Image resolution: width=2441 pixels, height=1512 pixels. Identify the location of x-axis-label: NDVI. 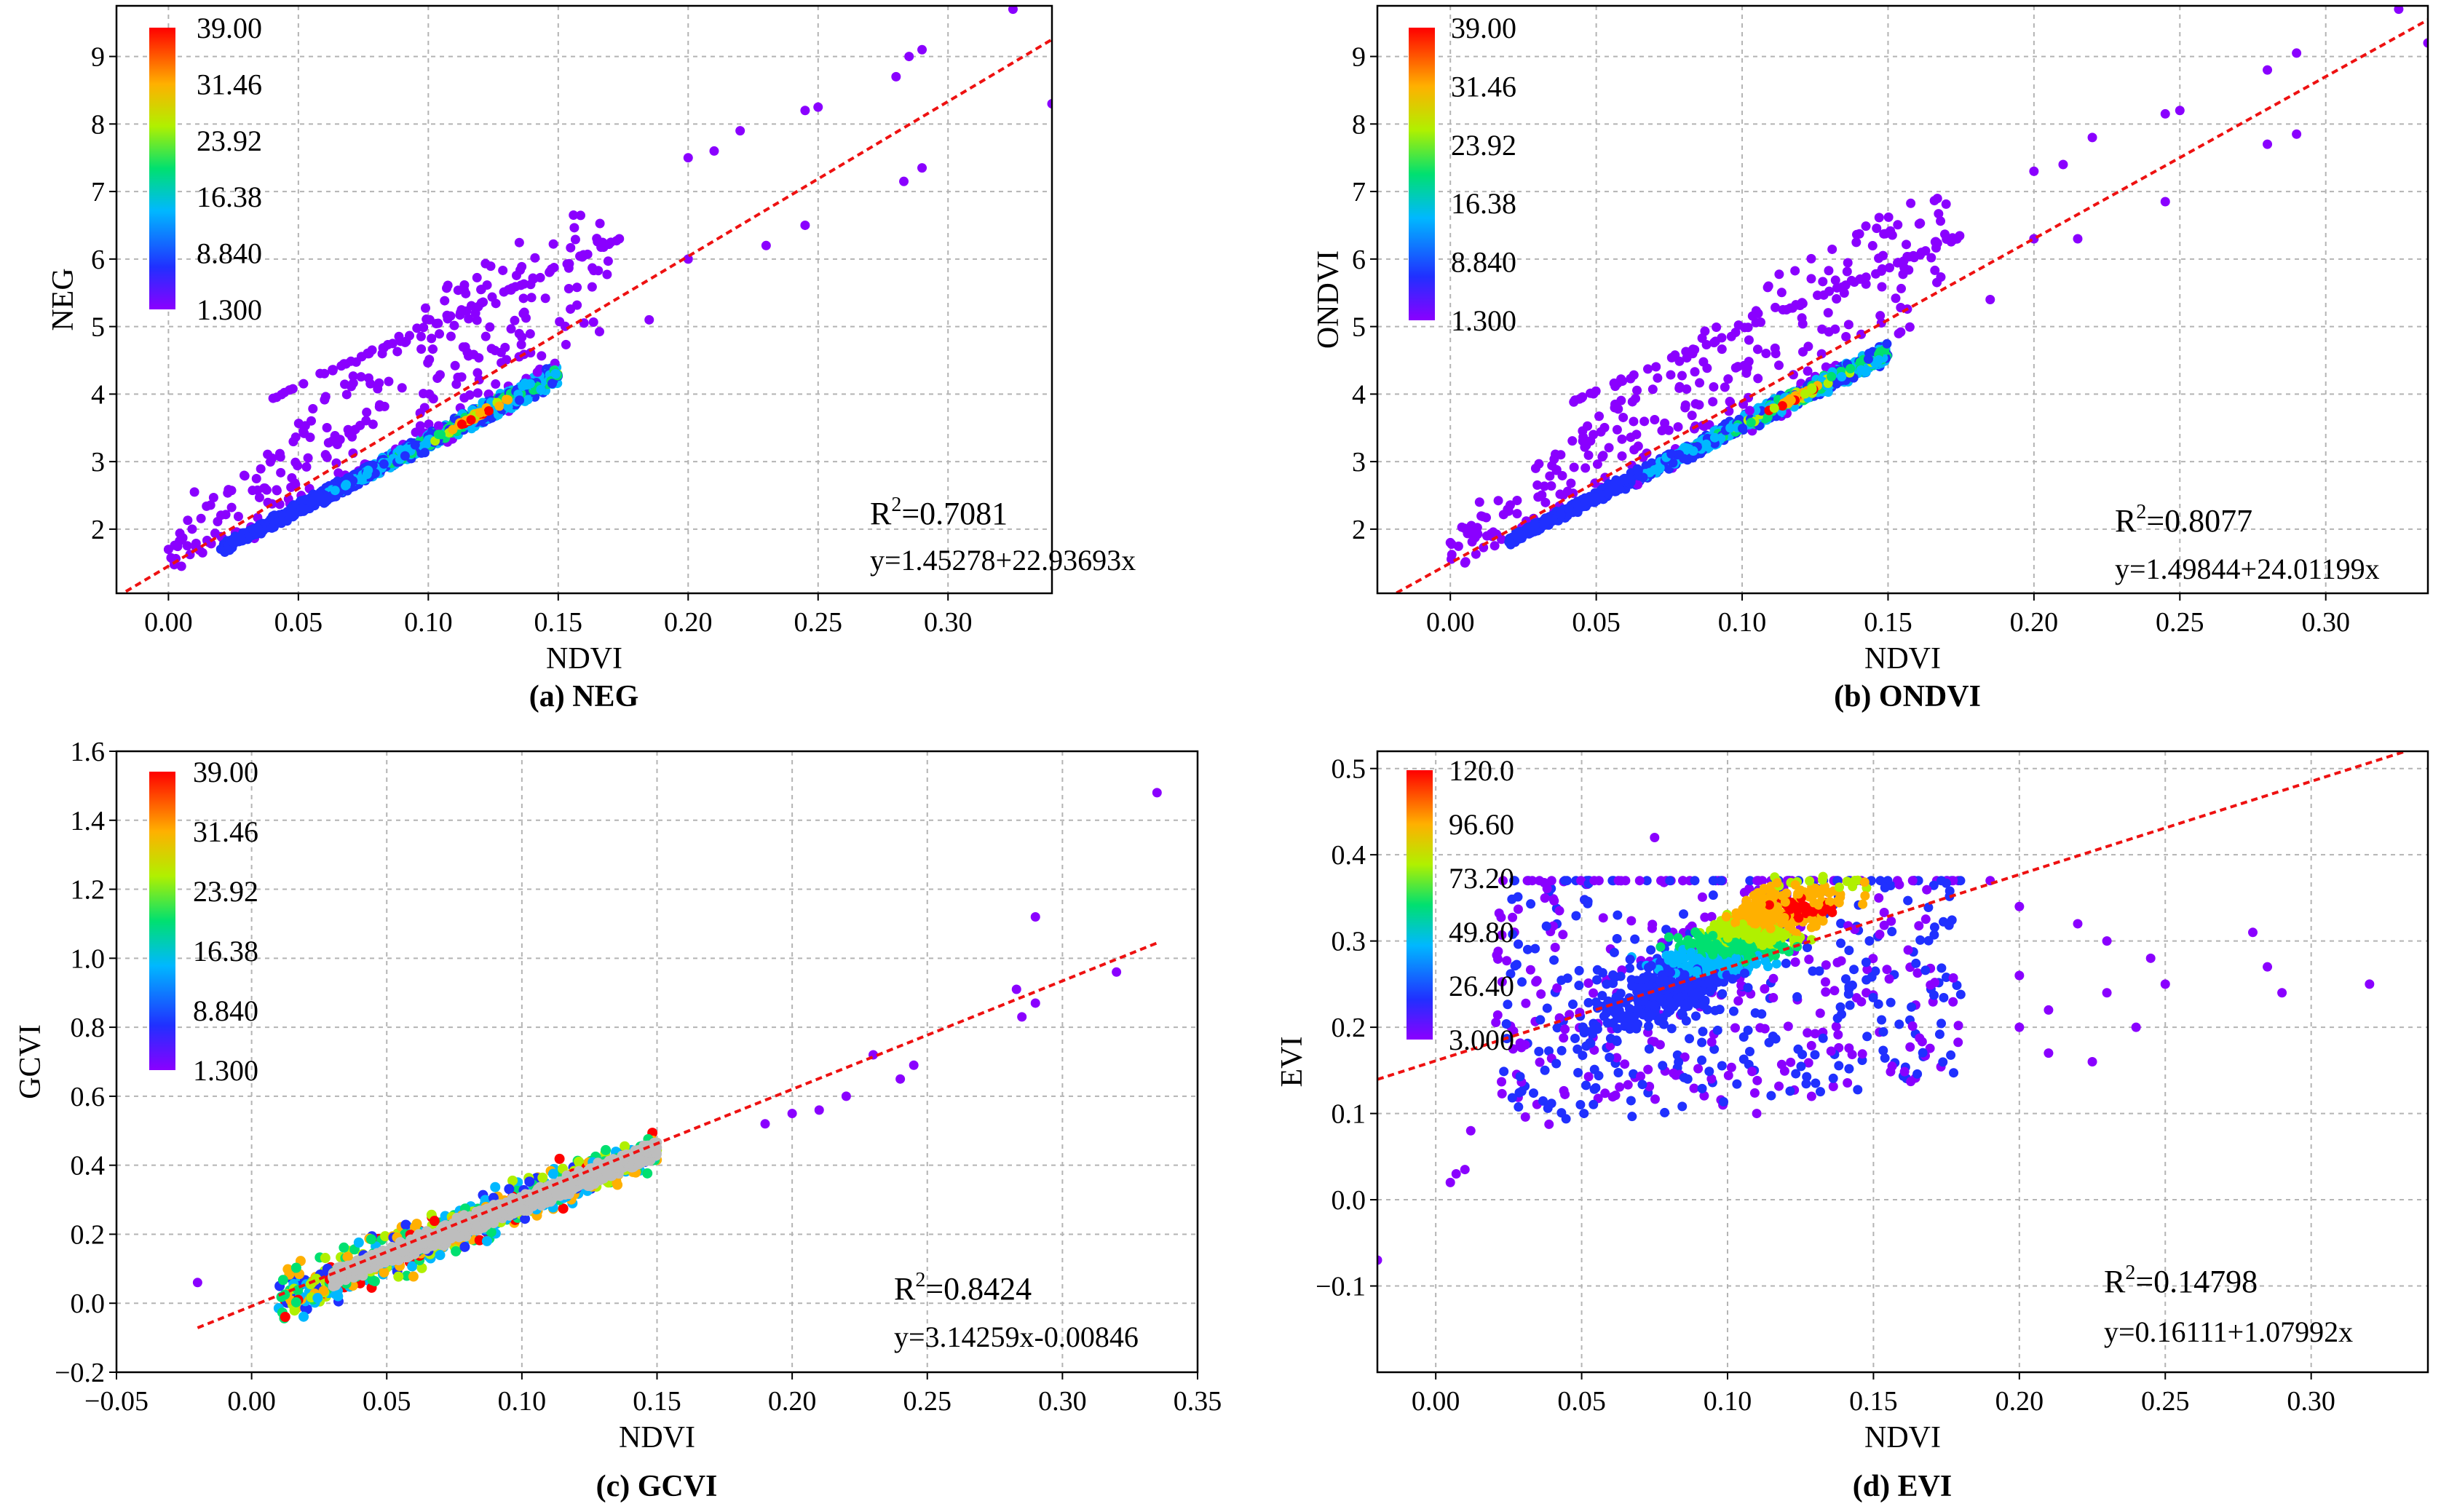
(1902, 659).